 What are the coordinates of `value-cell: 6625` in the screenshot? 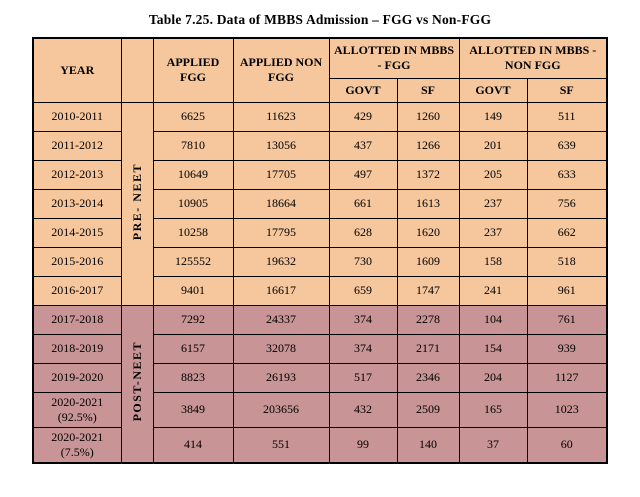 It's located at (193, 116).